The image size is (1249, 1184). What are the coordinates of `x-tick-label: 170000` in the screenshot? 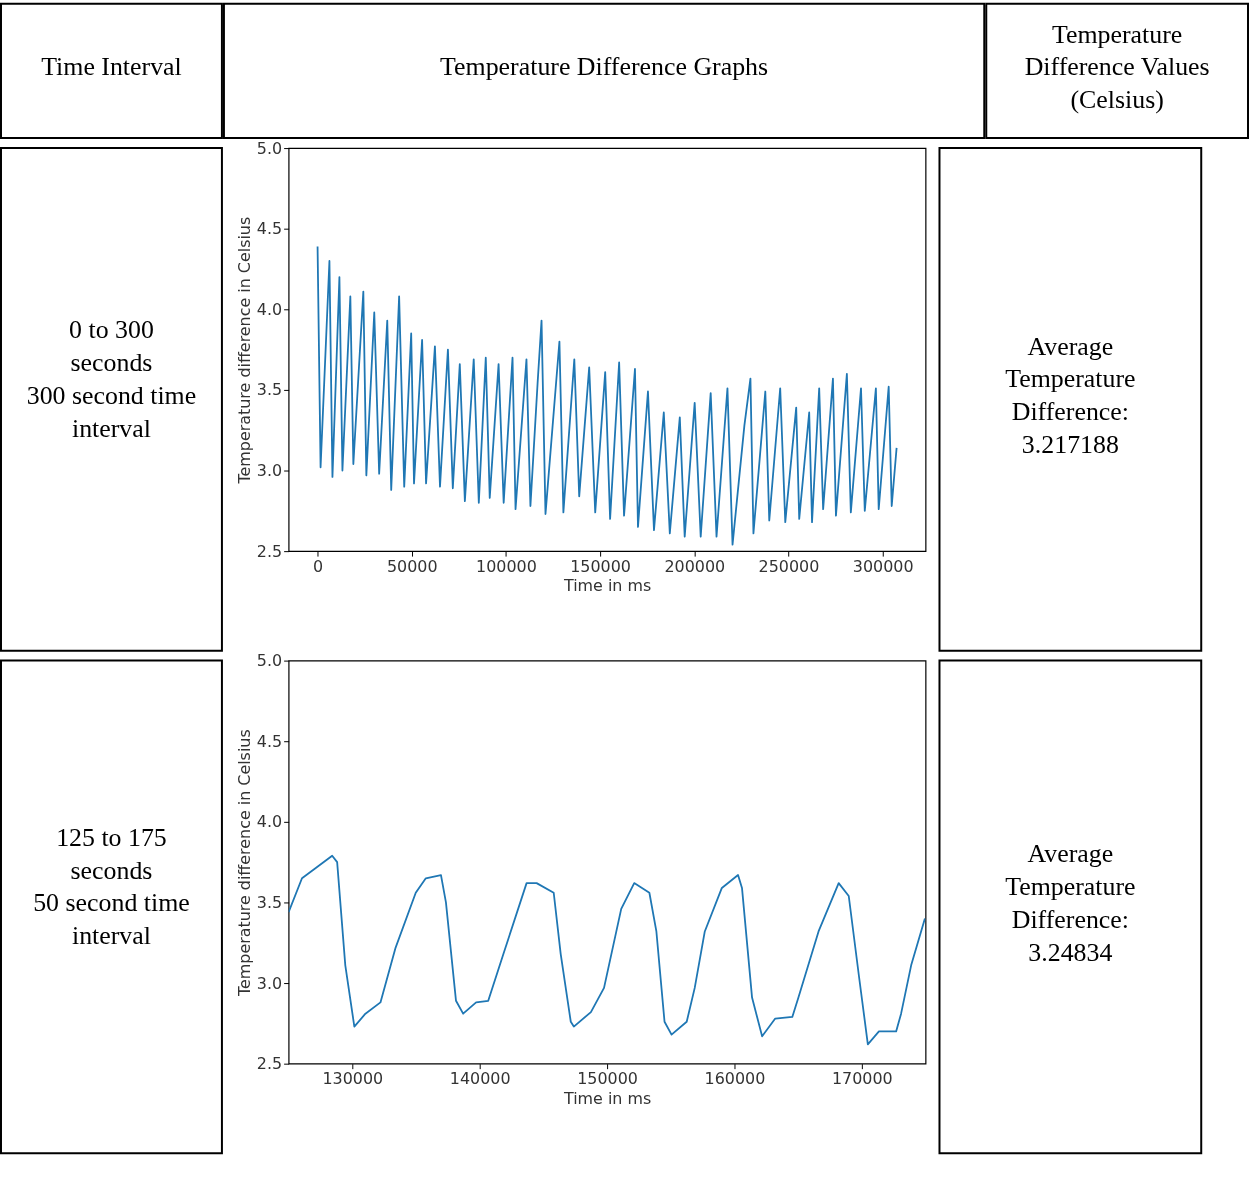 It's located at (862, 1079).